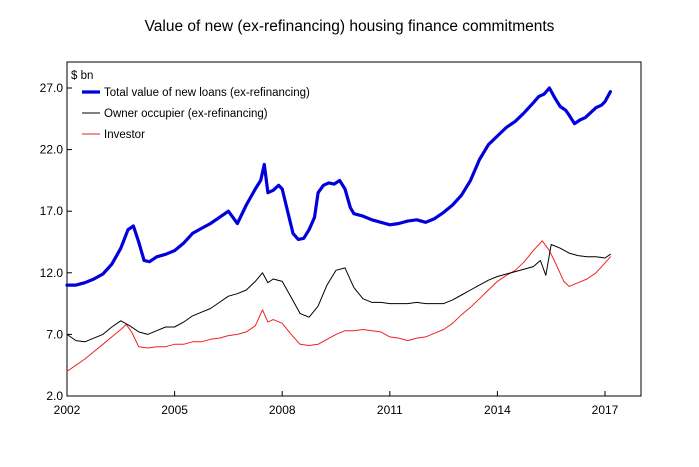 The height and width of the screenshot is (467, 699). What do you see at coordinates (186, 114) in the screenshot?
I see `legend-label: Owner occupier (ex-refinancing)` at bounding box center [186, 114].